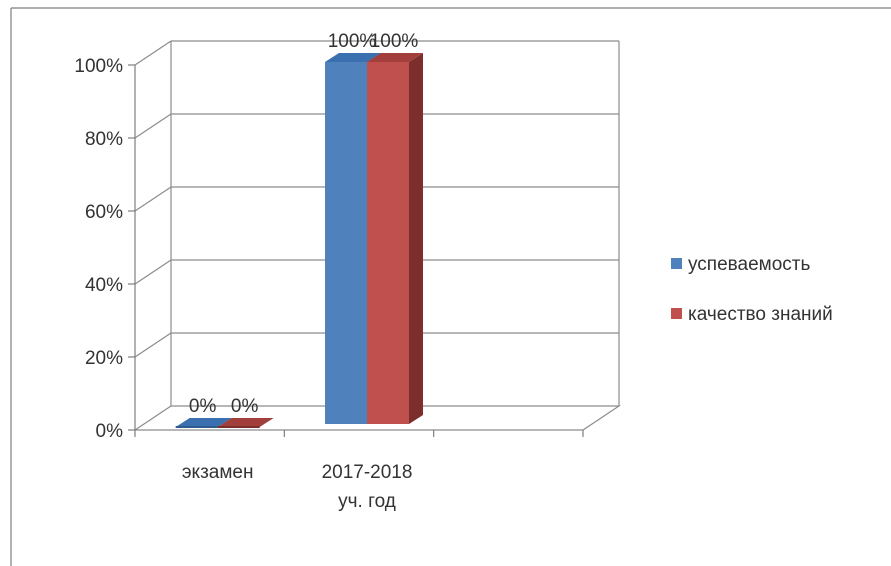 This screenshot has width=891, height=566. I want to click on bar-side, so click(416, 238).